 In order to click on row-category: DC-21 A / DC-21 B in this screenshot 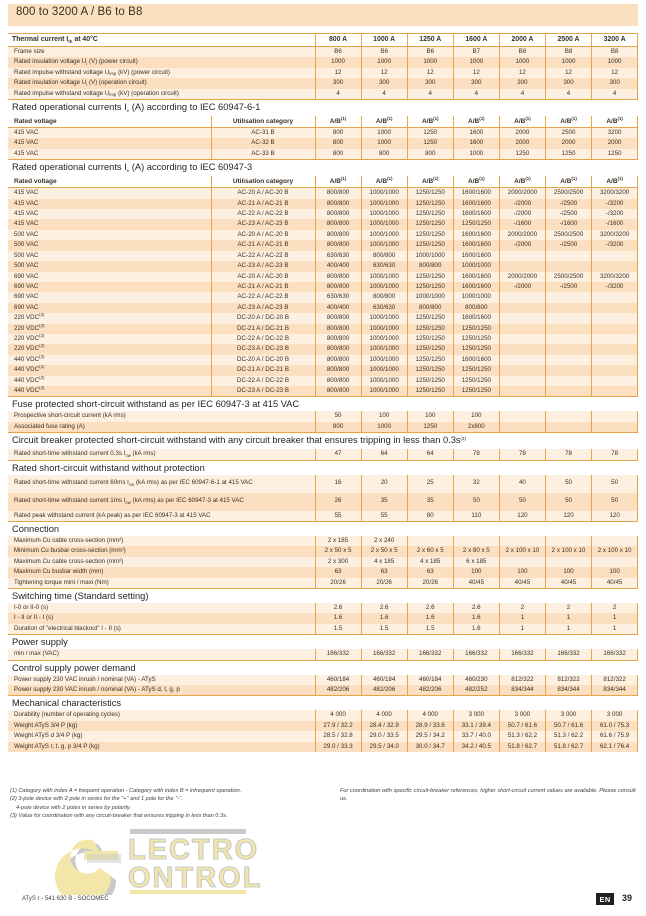, I will do `click(262, 370)`.